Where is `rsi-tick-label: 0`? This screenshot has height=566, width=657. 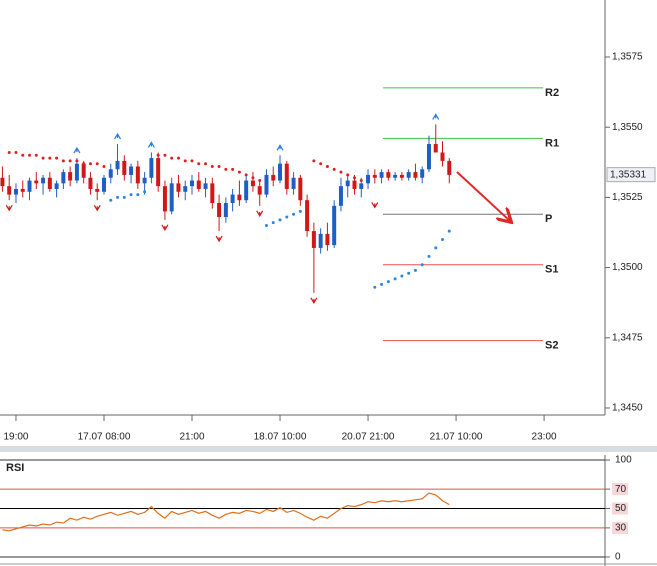 rsi-tick-label: 0 is located at coordinates (618, 557).